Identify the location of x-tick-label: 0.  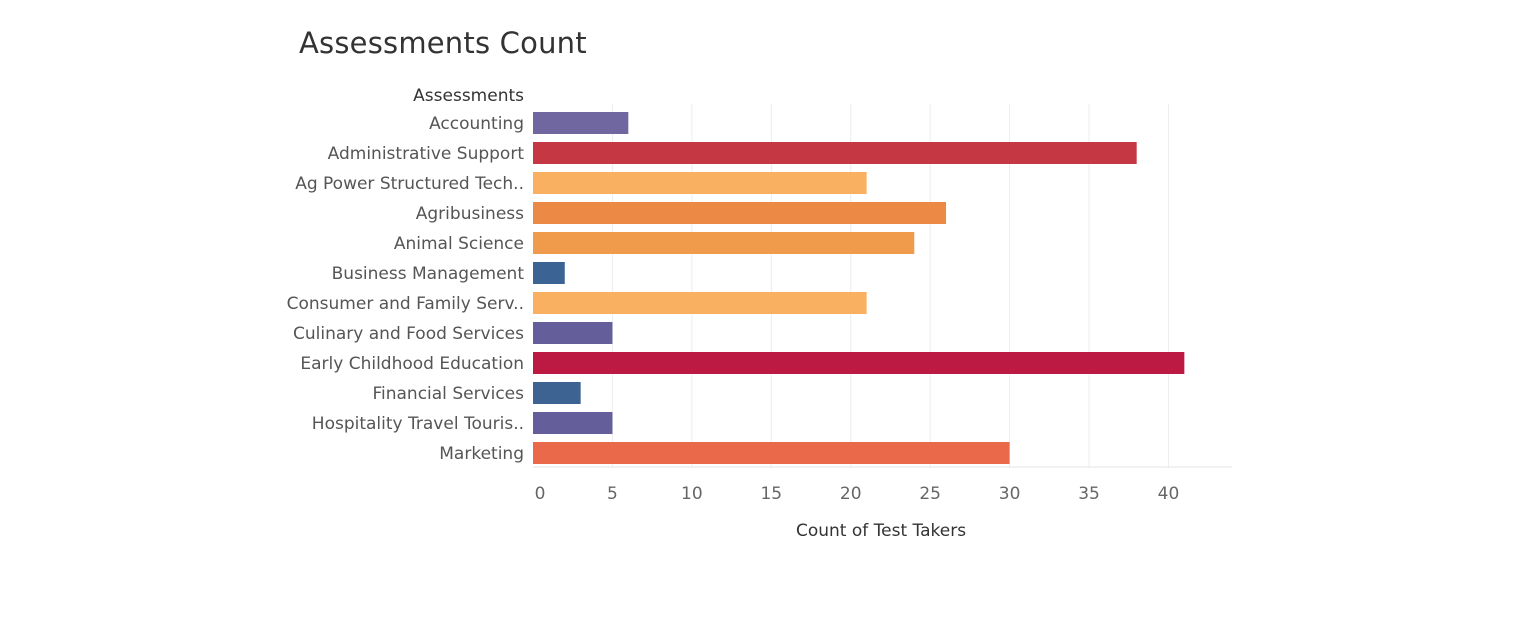
(540, 494).